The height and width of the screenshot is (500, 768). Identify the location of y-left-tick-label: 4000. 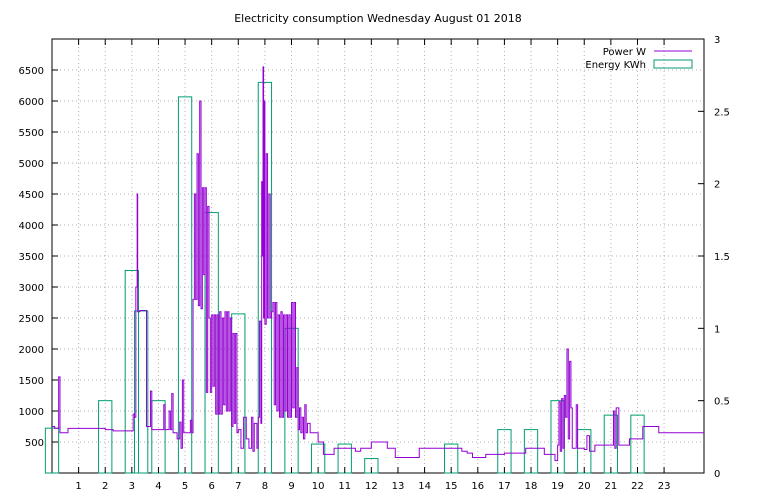
(31, 226).